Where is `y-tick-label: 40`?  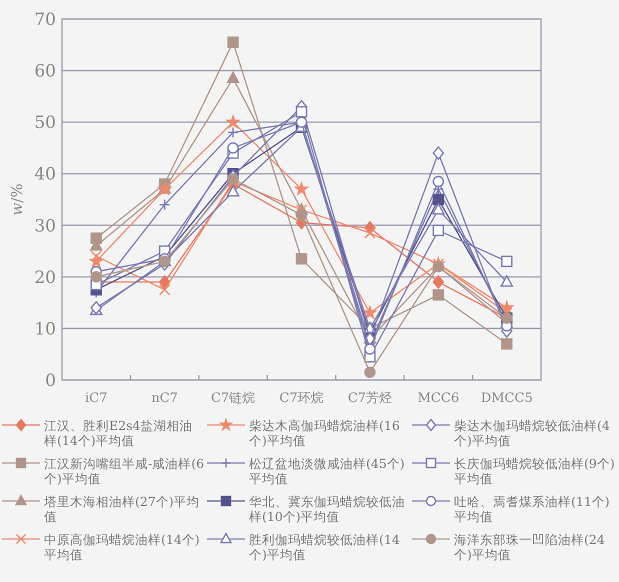 y-tick-label: 40 is located at coordinates (45, 174).